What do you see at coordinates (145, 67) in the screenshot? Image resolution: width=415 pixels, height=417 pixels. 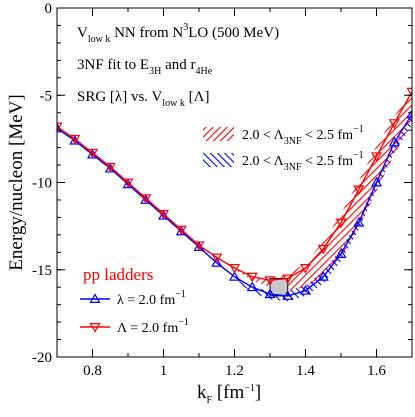 I see `annotation-line-1: 3NF fit to E3H and r4He` at bounding box center [145, 67].